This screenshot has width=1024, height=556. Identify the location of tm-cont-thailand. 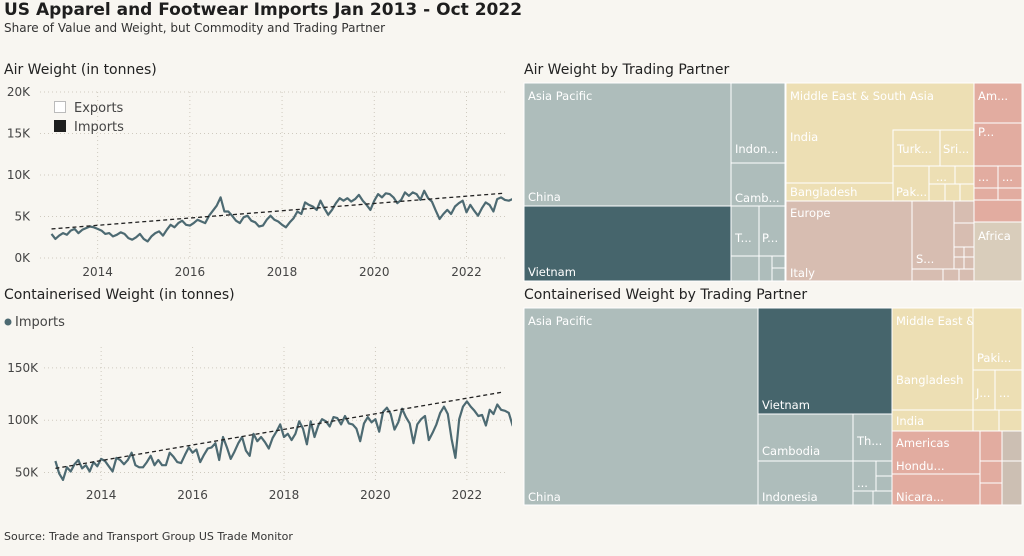
(872, 437).